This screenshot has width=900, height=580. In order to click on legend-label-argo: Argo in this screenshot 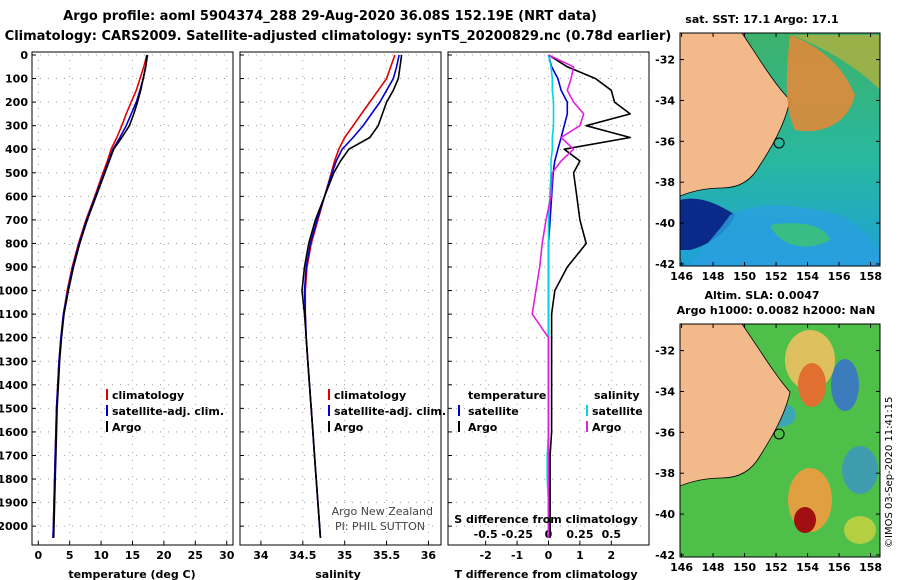, I will do `click(349, 427)`.